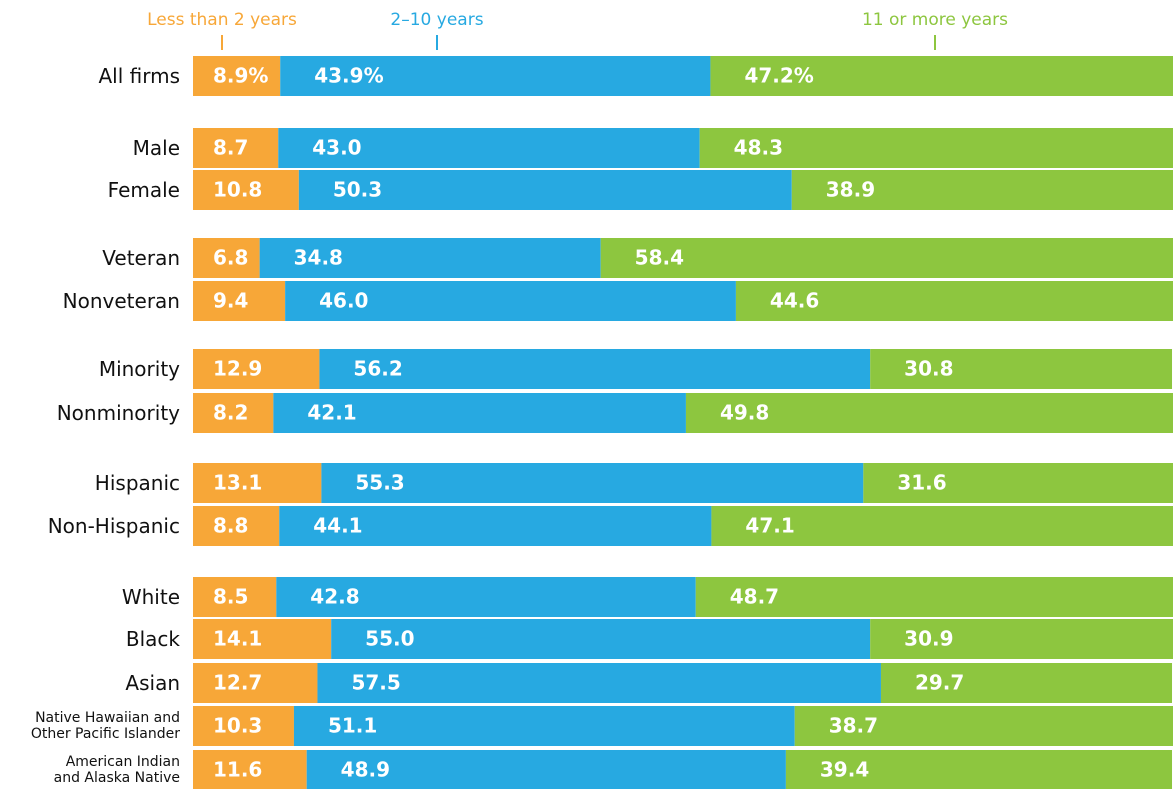  What do you see at coordinates (928, 639) in the screenshot?
I see `value-label: 30.9` at bounding box center [928, 639].